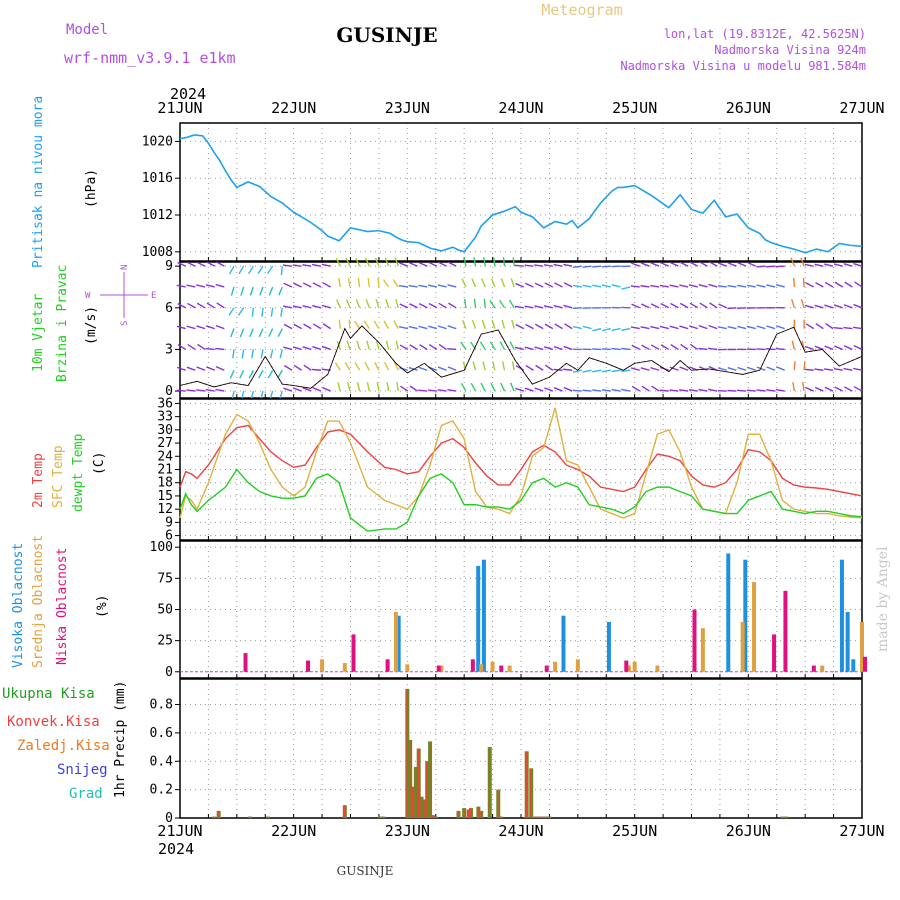 The height and width of the screenshot is (900, 900). What do you see at coordinates (38, 480) in the screenshot?
I see `temp-ylabel-2m: 2m Temp` at bounding box center [38, 480].